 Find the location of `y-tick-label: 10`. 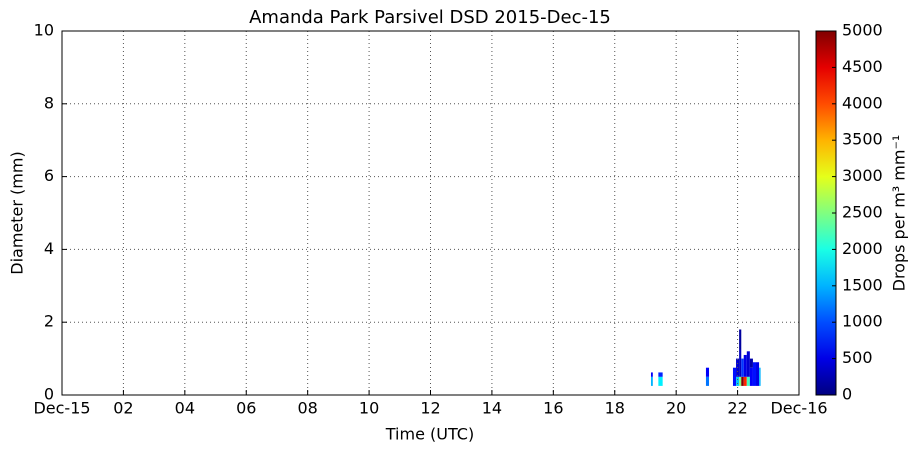

y-tick-label: 10 is located at coordinates (44, 30).